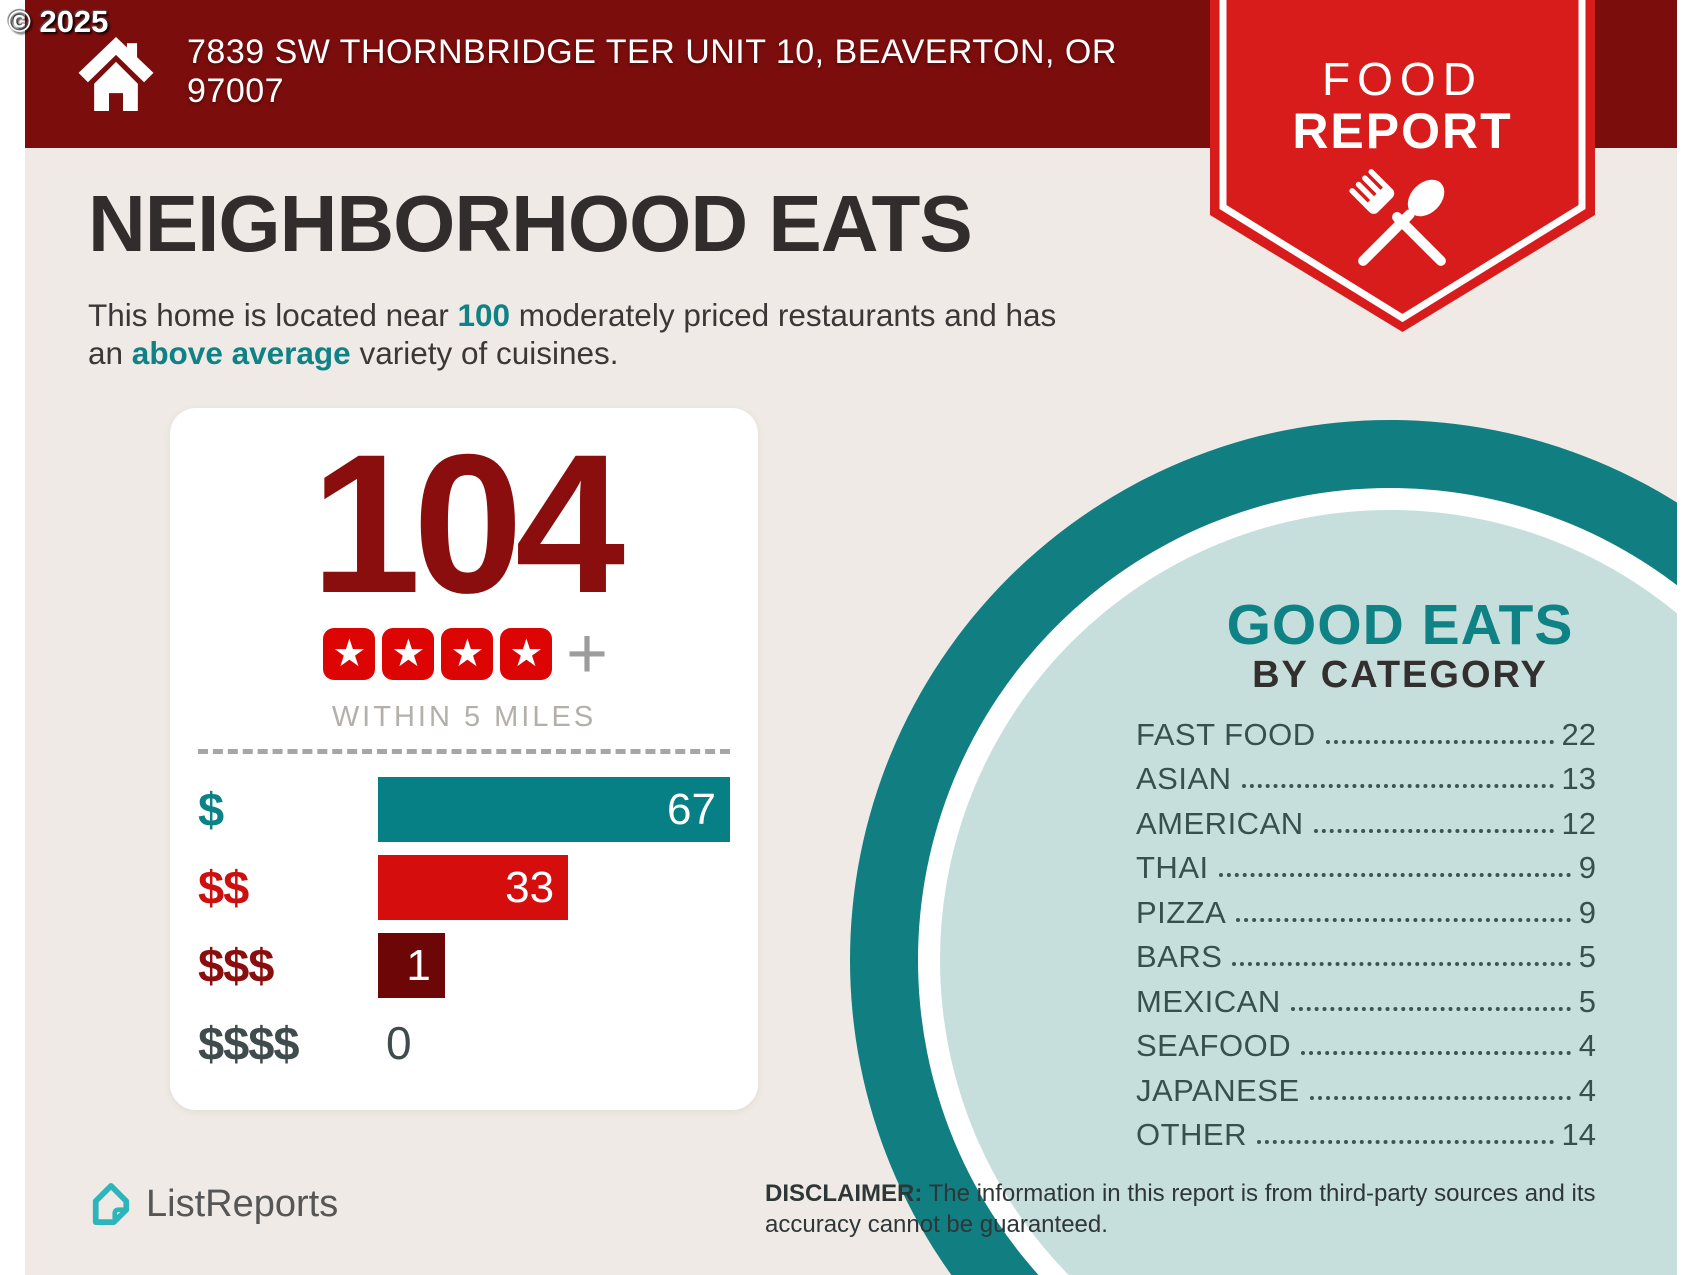 The height and width of the screenshot is (1275, 1700). What do you see at coordinates (1184, 778) in the screenshot?
I see `category-label: ASIAN` at bounding box center [1184, 778].